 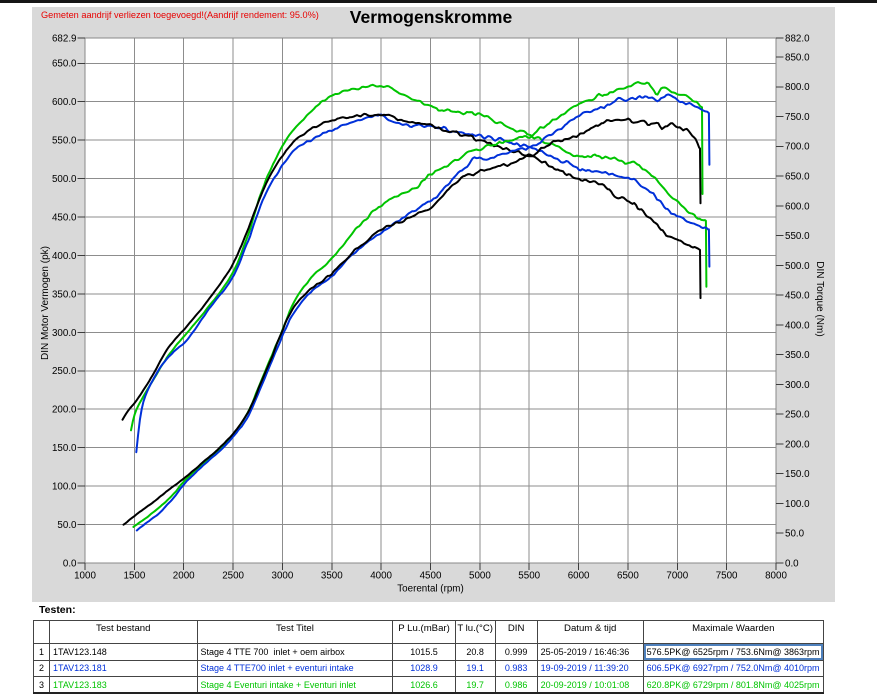 What do you see at coordinates (797, 38) in the screenshot?
I see `svg-text: 882.0` at bounding box center [797, 38].